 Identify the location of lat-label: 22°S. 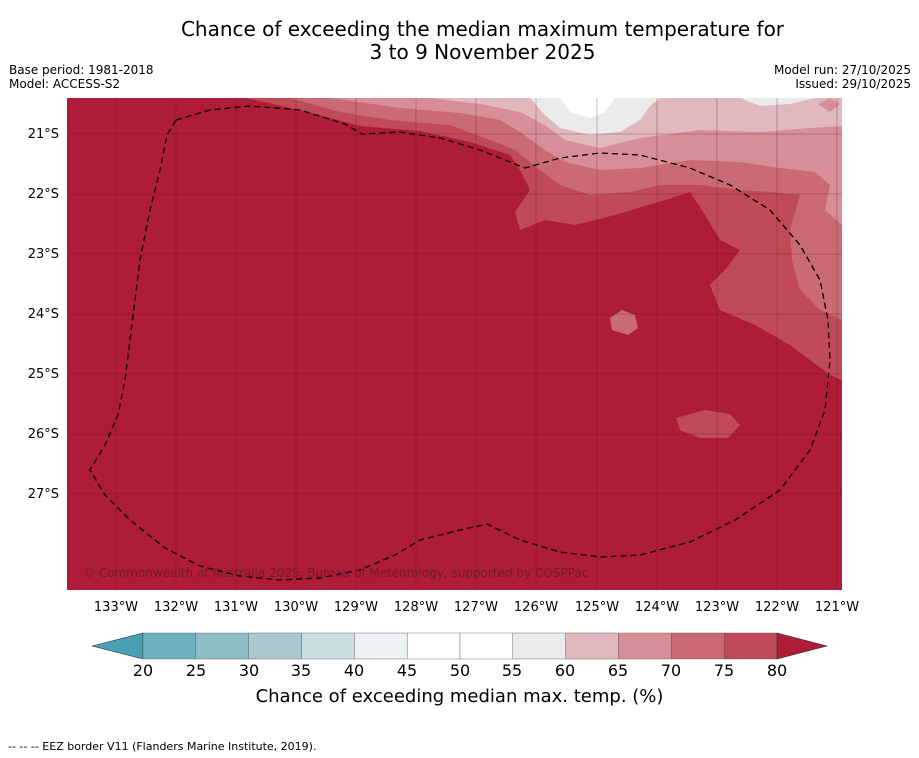
(43, 194).